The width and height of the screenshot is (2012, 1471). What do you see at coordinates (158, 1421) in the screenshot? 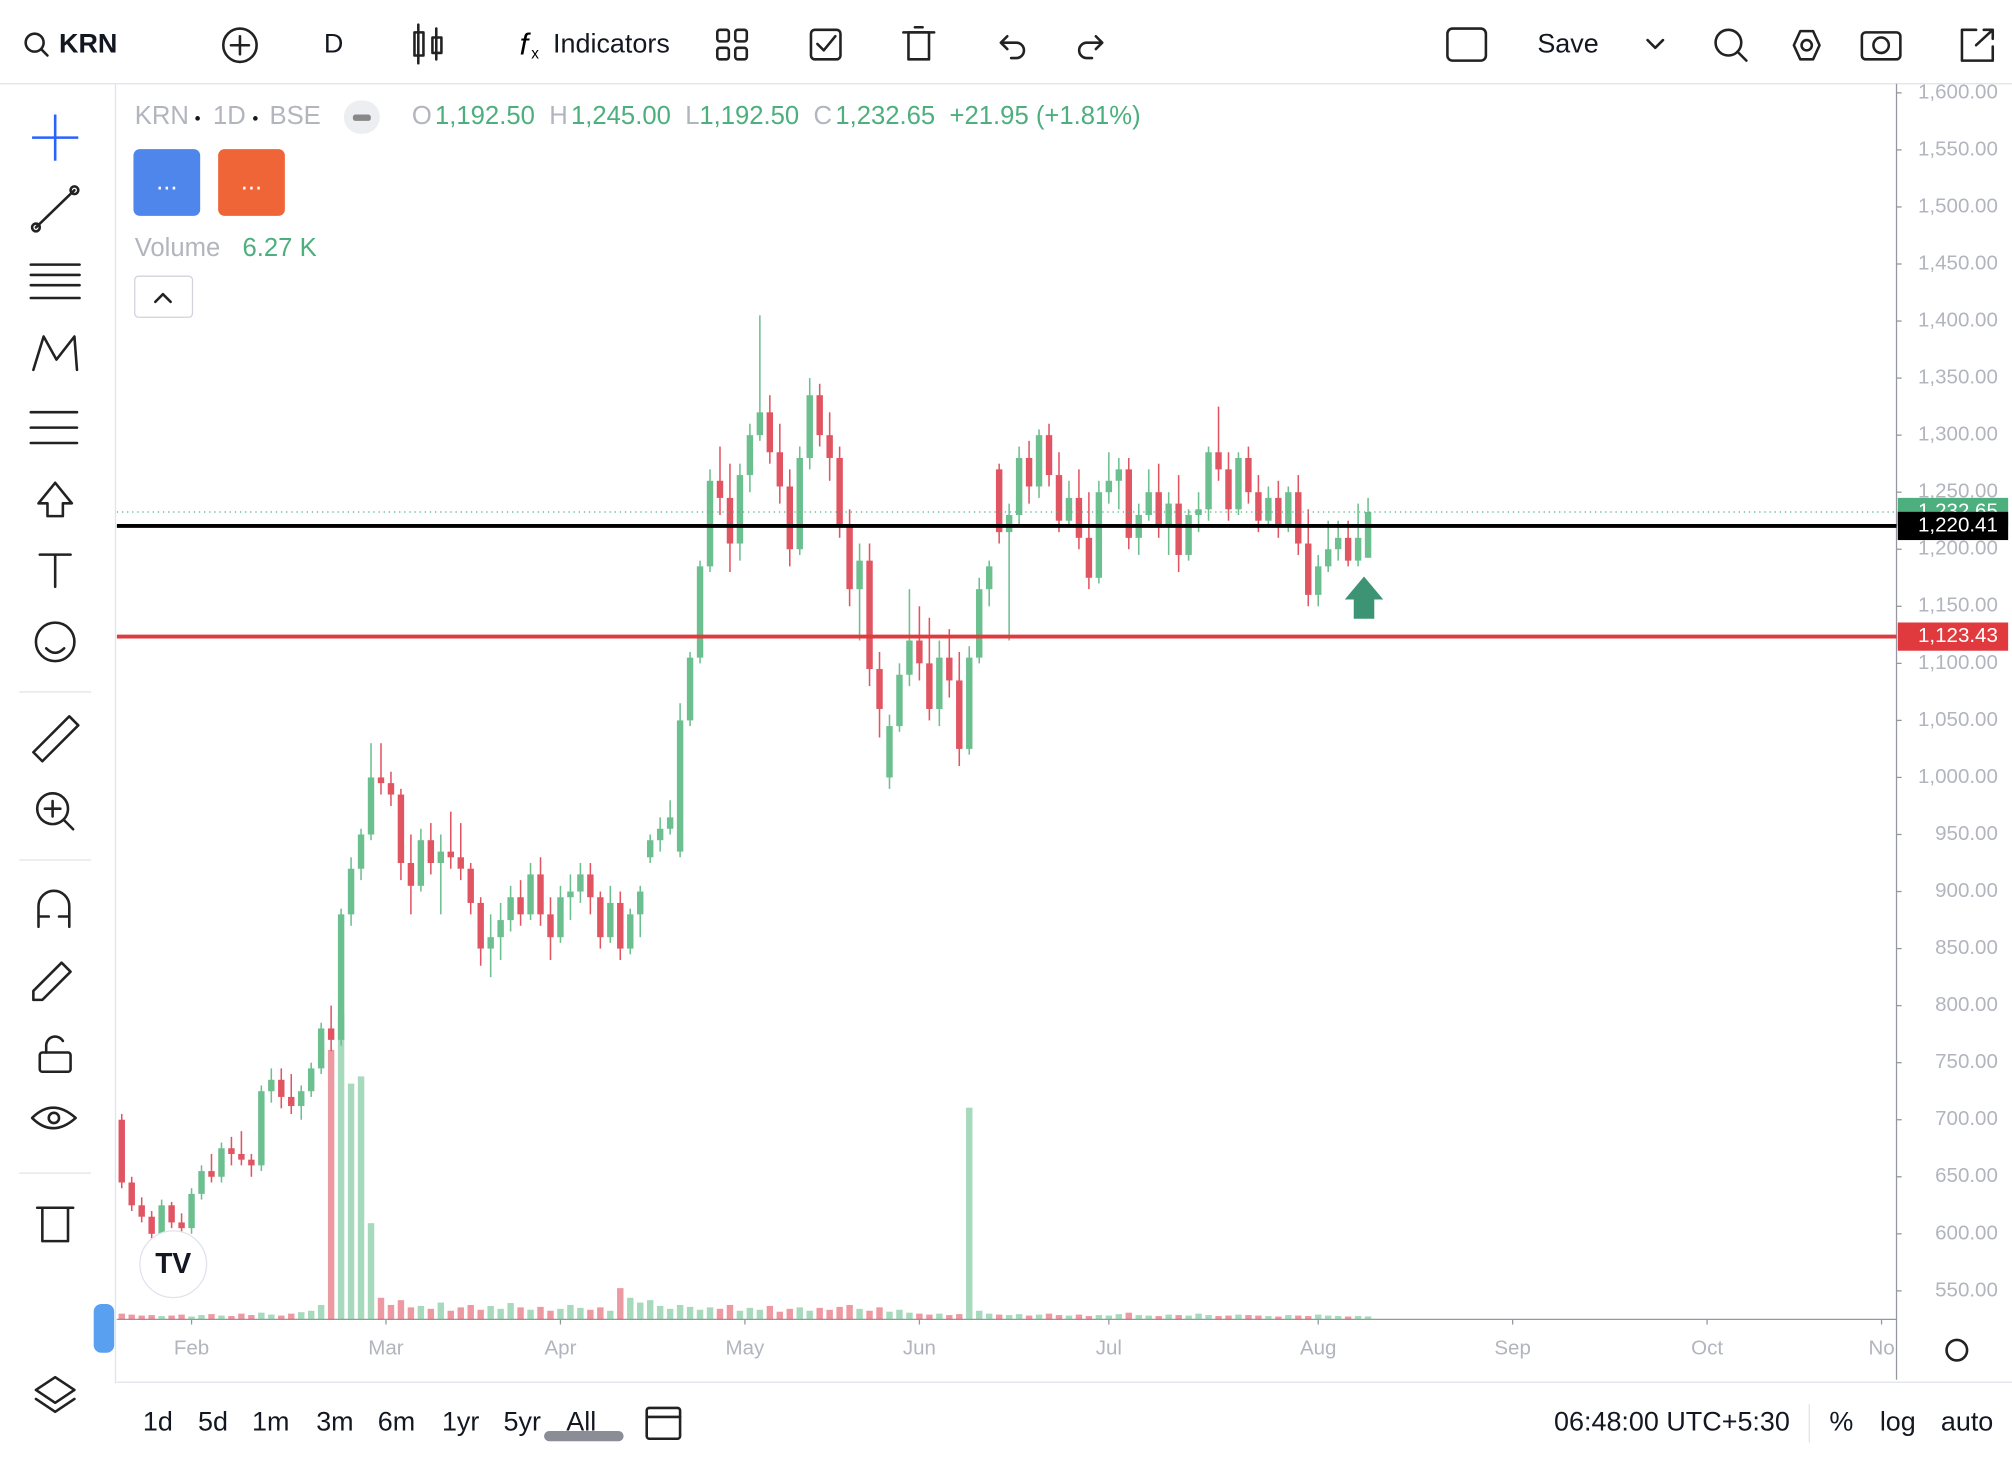
I see `range-button: 1d` at bounding box center [158, 1421].